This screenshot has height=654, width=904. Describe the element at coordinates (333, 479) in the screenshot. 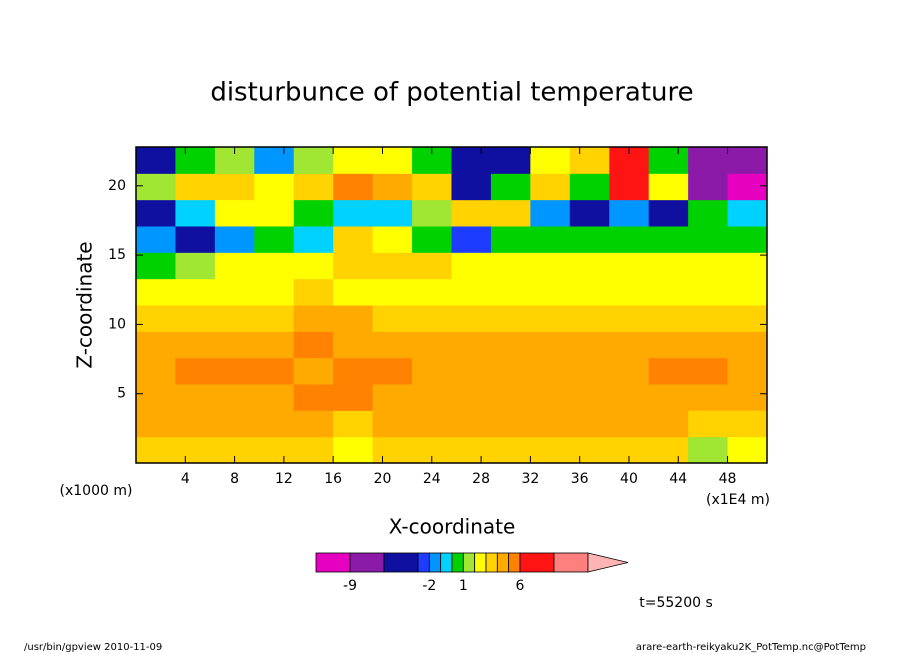

I see `x-tick-label: 16` at that location.